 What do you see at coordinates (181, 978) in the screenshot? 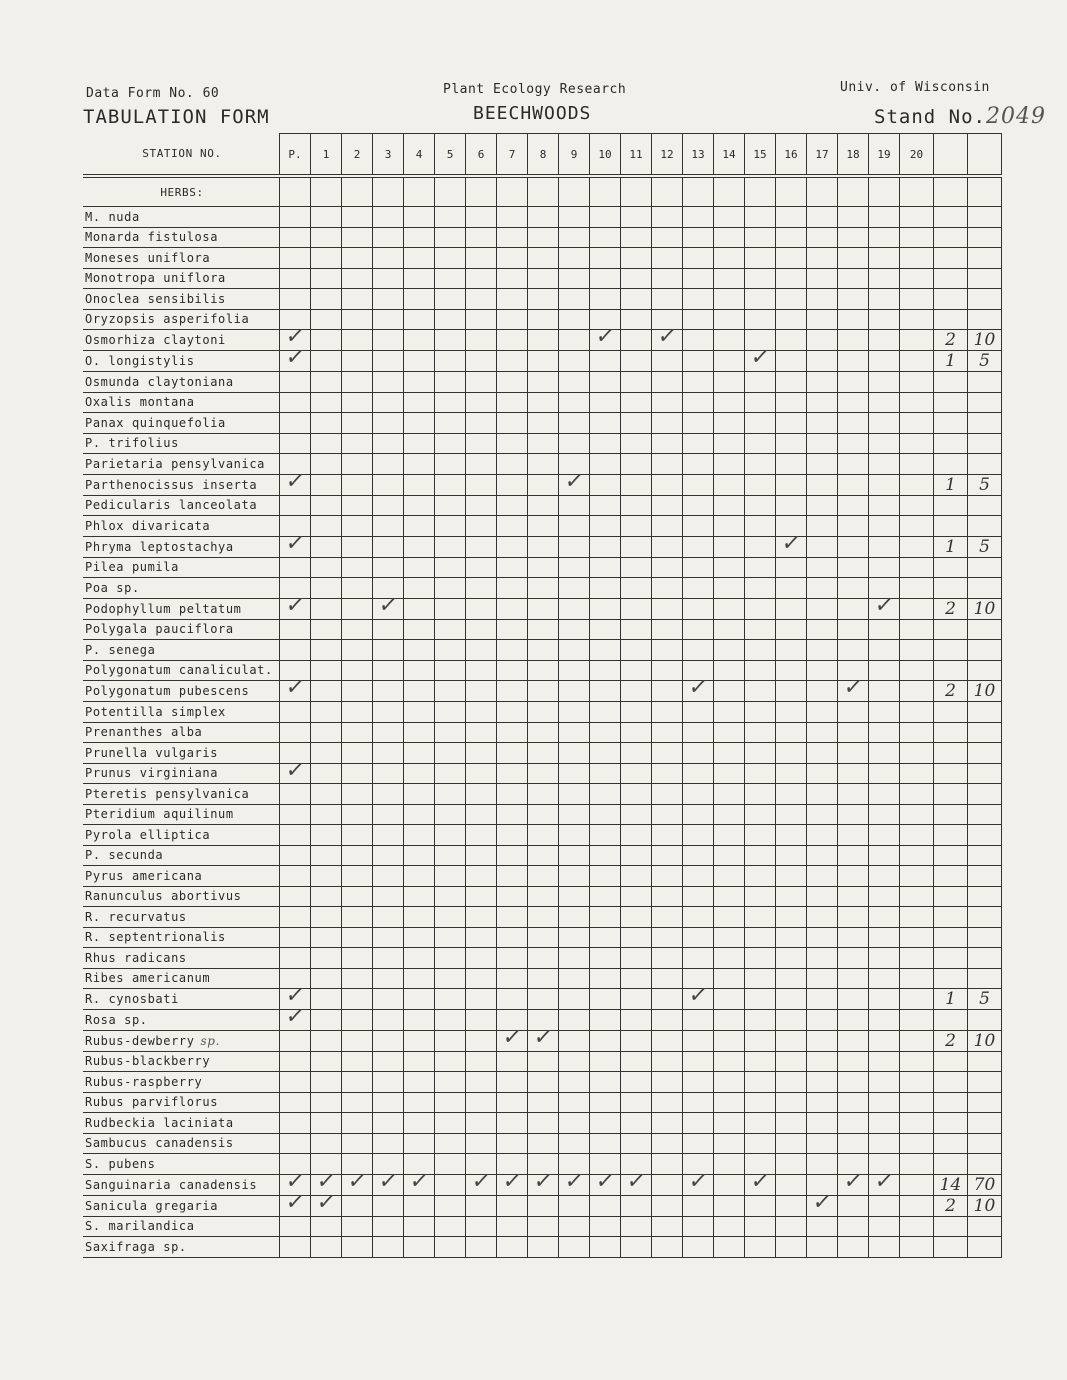
I see `species-name: Ribes americanum` at bounding box center [181, 978].